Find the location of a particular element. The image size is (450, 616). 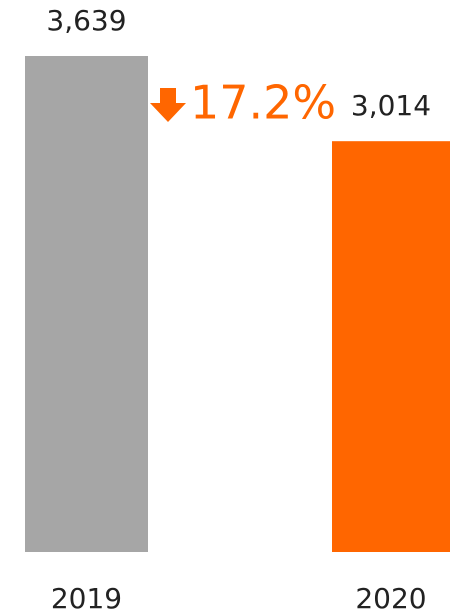

down-arrow is located at coordinates (168, 105).